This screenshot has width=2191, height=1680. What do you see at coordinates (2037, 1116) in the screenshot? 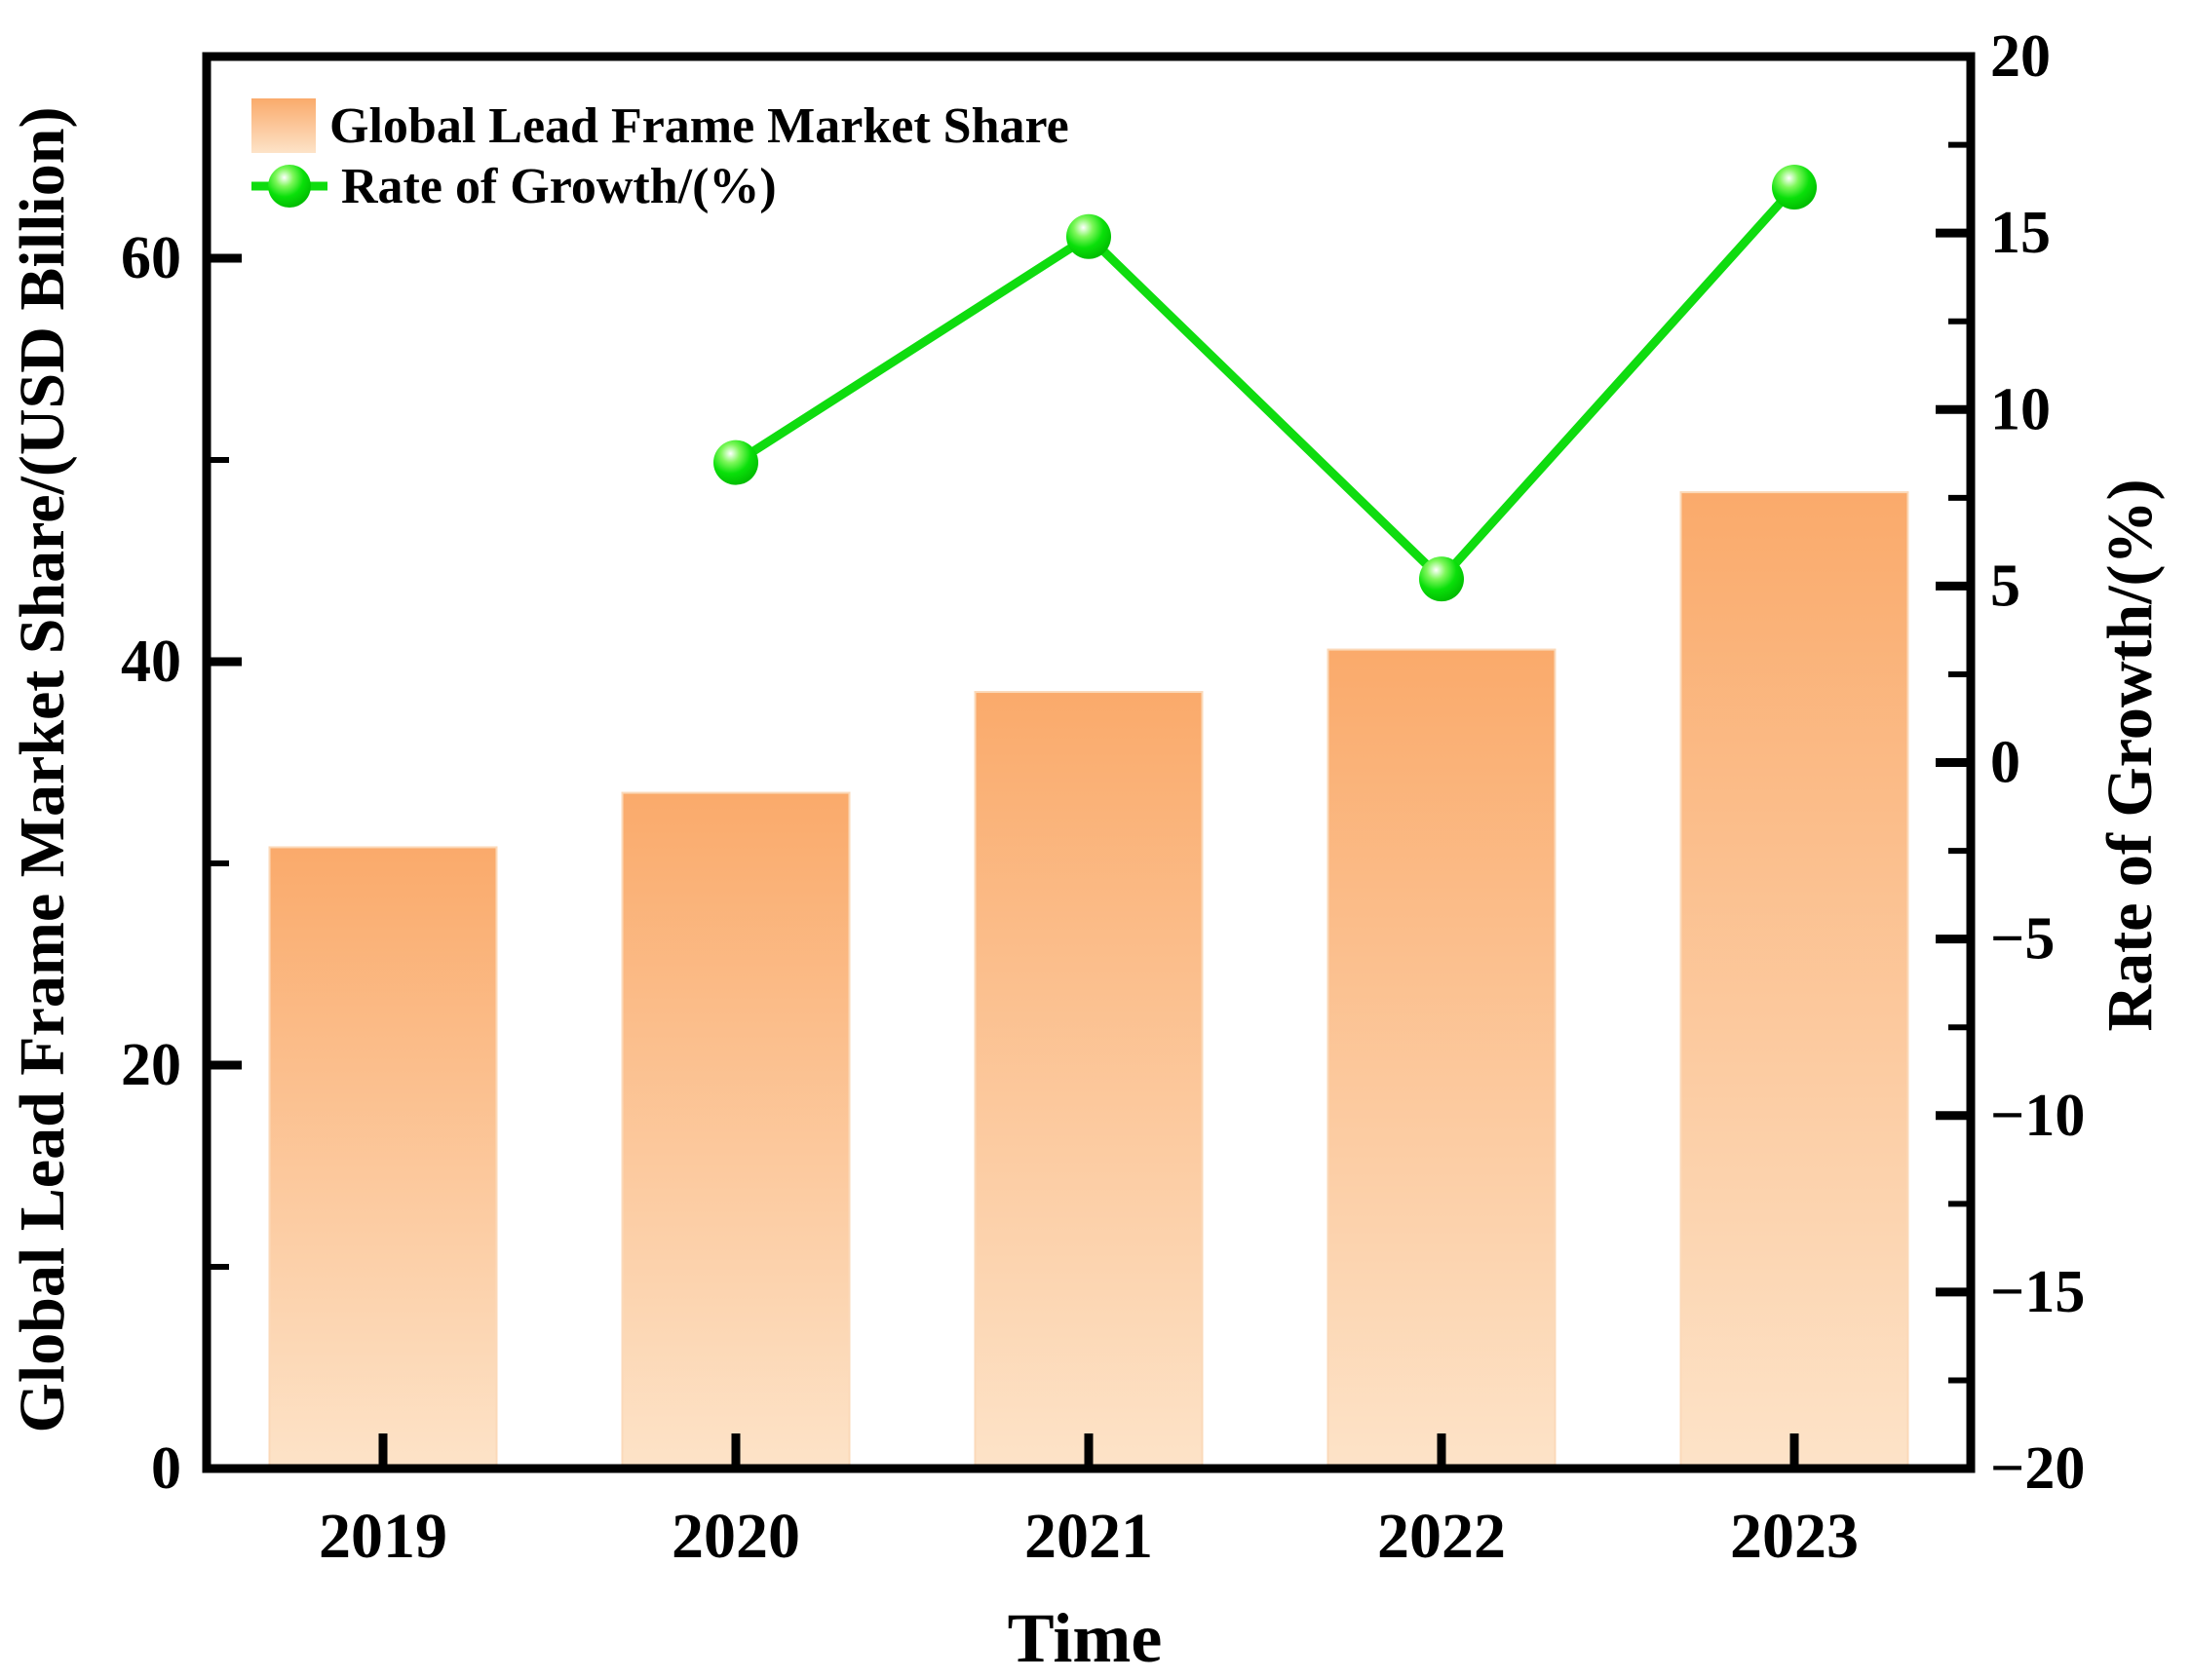
I see `y-right-tick-label: −10` at bounding box center [2037, 1116].